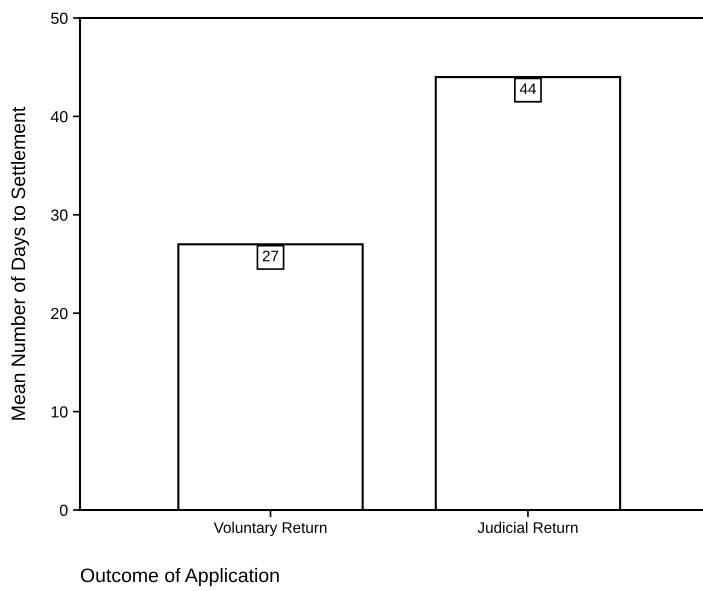 The image size is (703, 591). Describe the element at coordinates (59, 314) in the screenshot. I see `y-tick-label: 20` at that location.